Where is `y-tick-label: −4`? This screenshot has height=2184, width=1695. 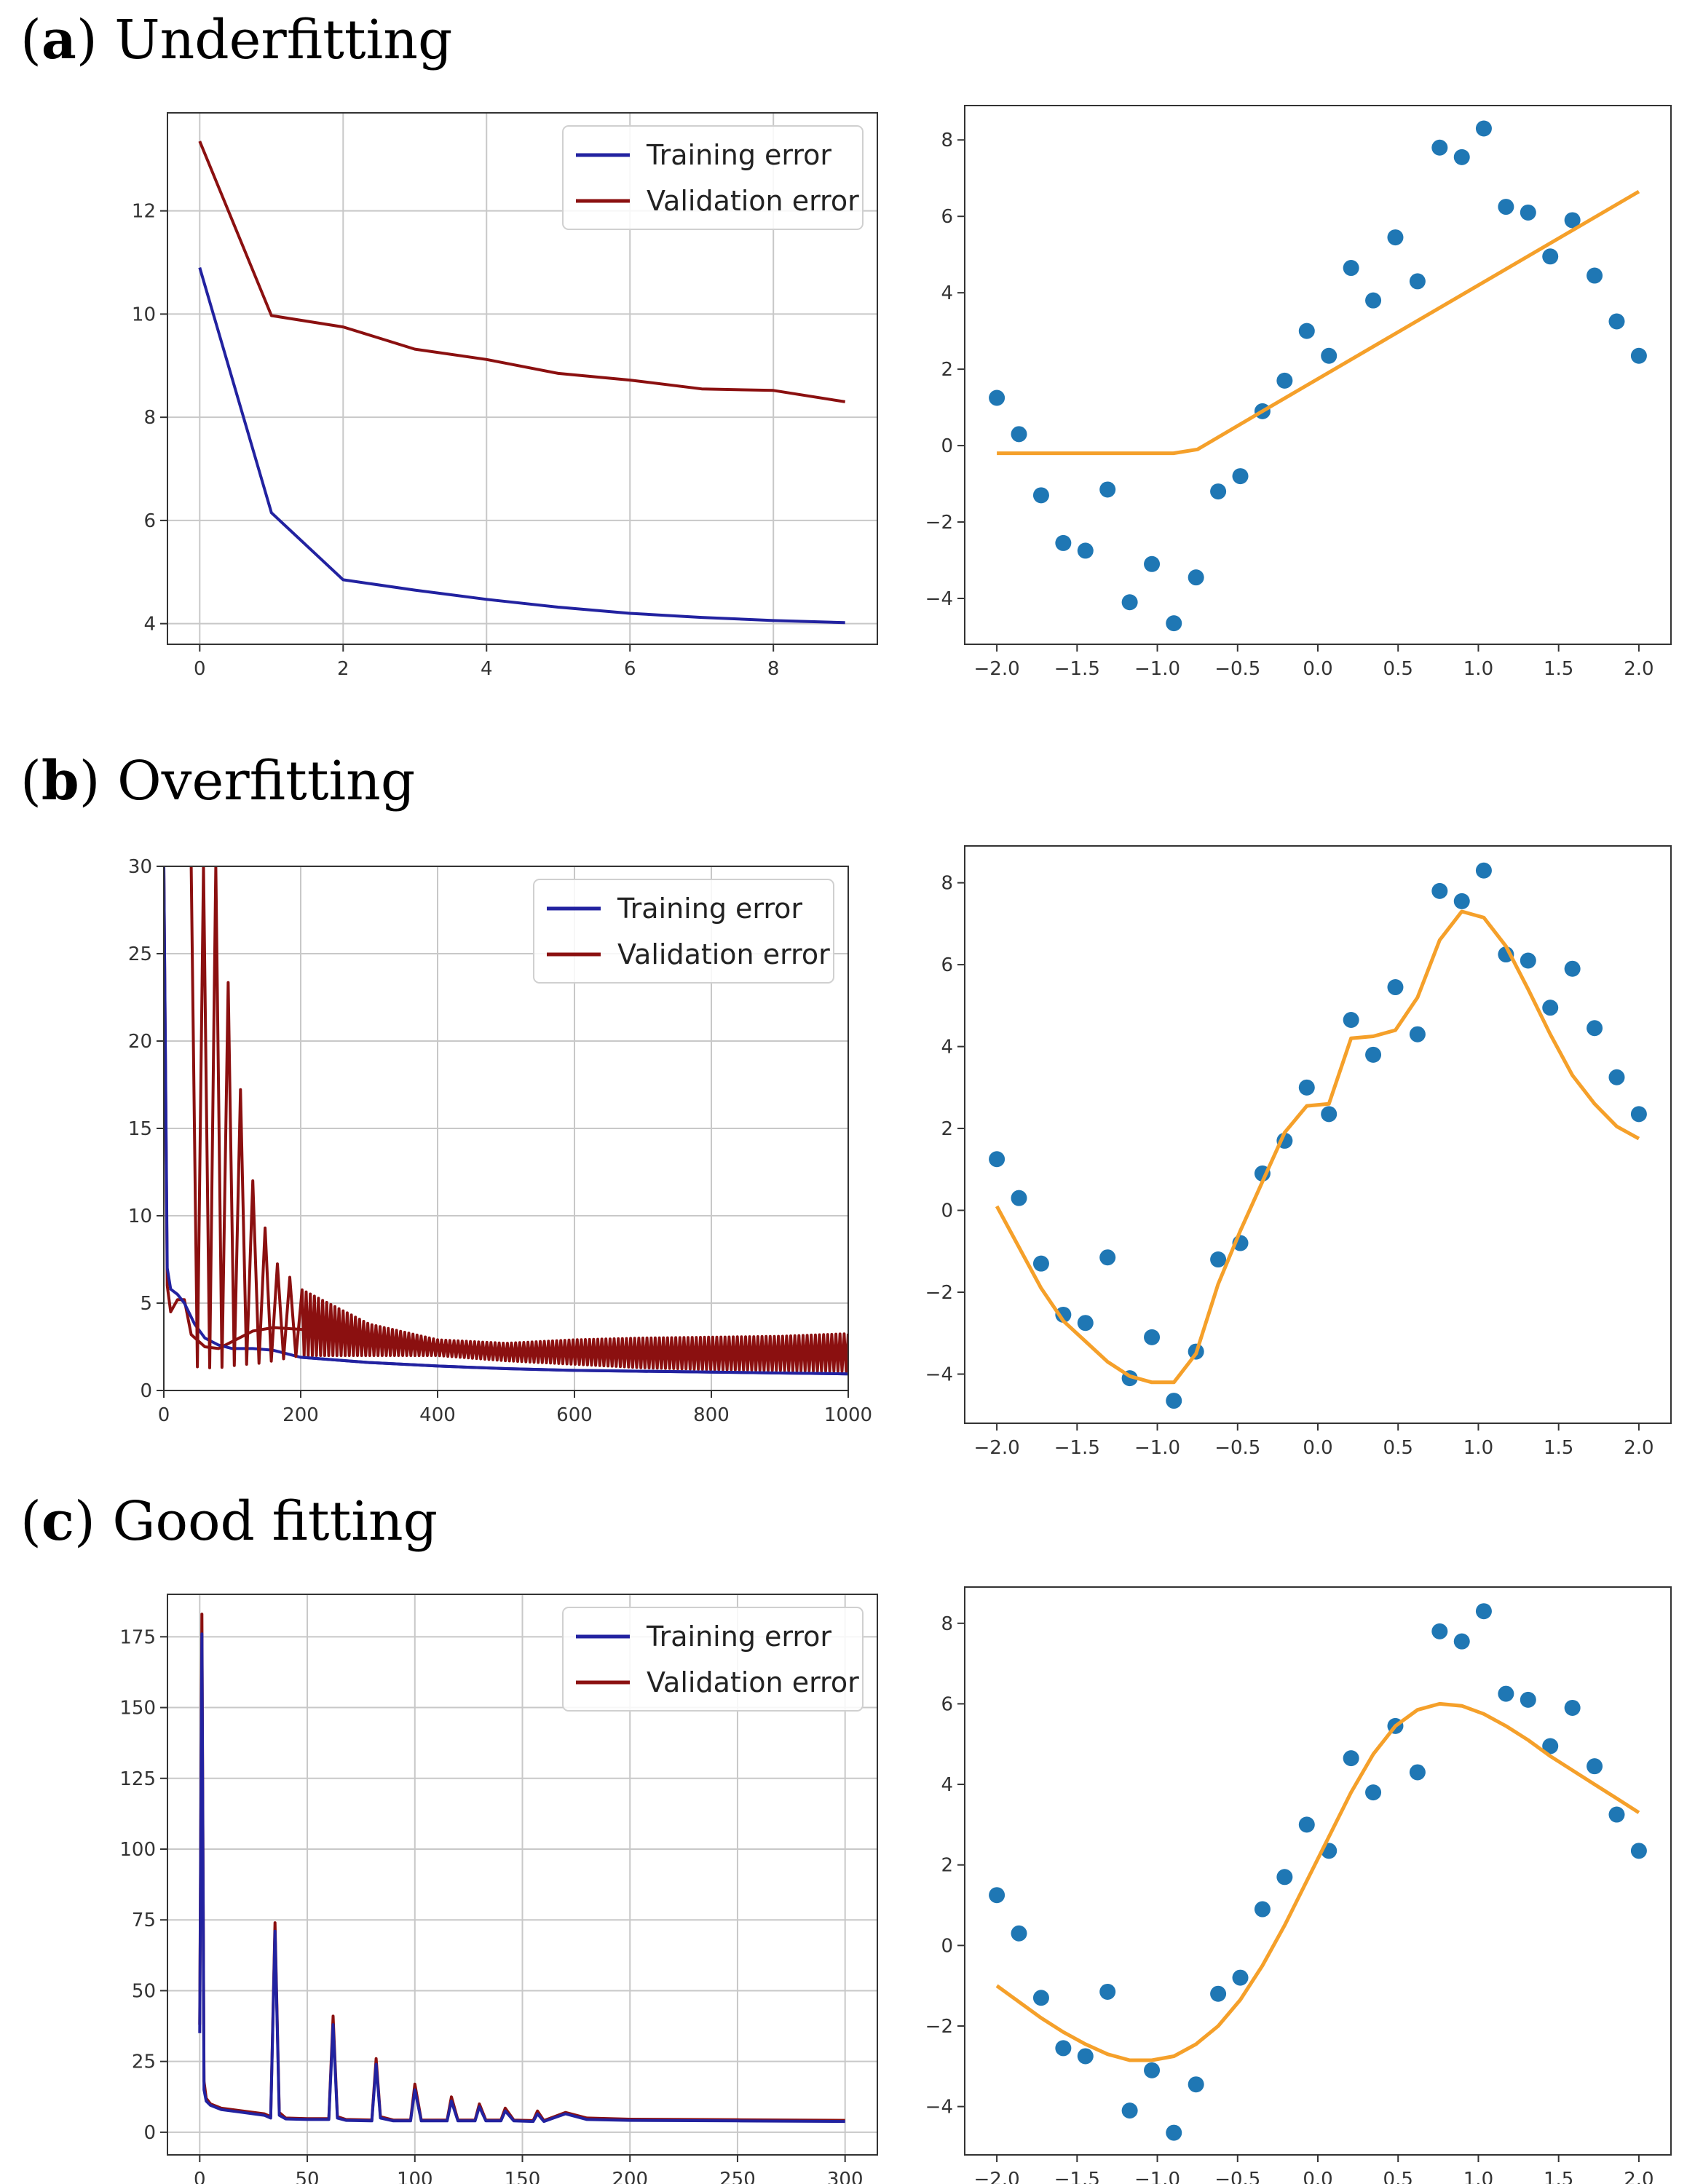 y-tick-label: −4 is located at coordinates (939, 2107).